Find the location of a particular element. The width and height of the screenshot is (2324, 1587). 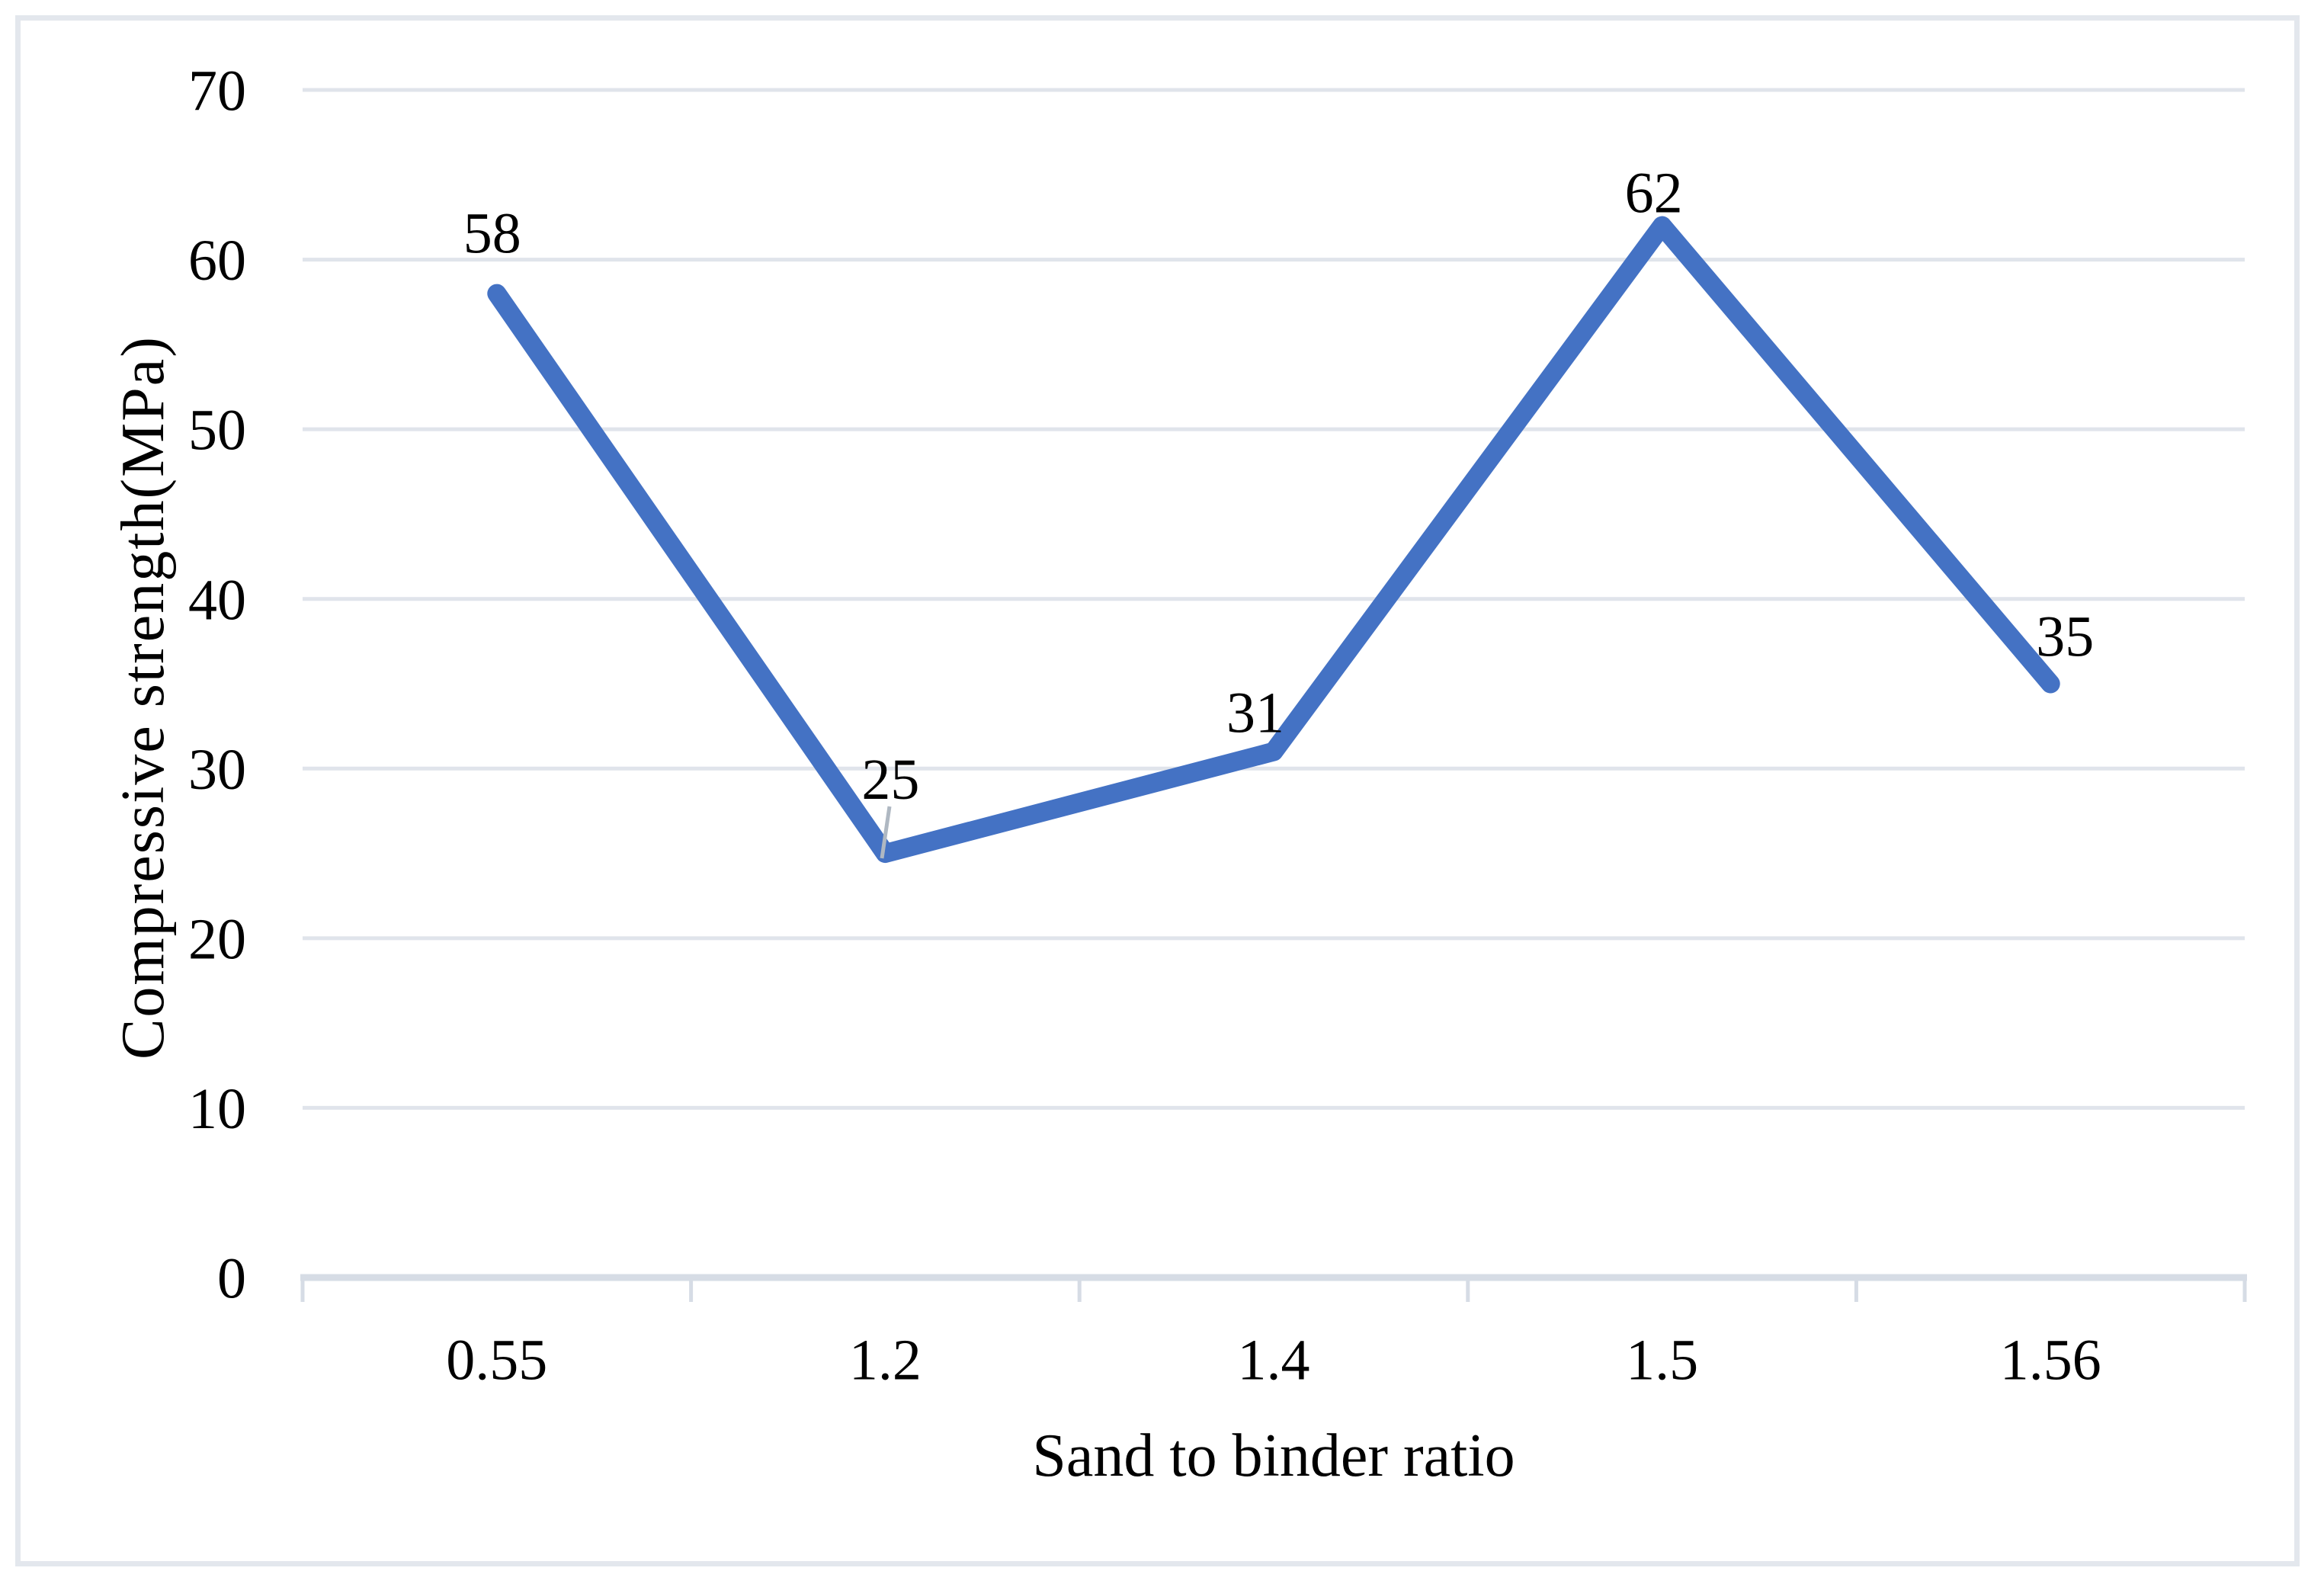

y-tick-label-20: 20 is located at coordinates (217, 939).